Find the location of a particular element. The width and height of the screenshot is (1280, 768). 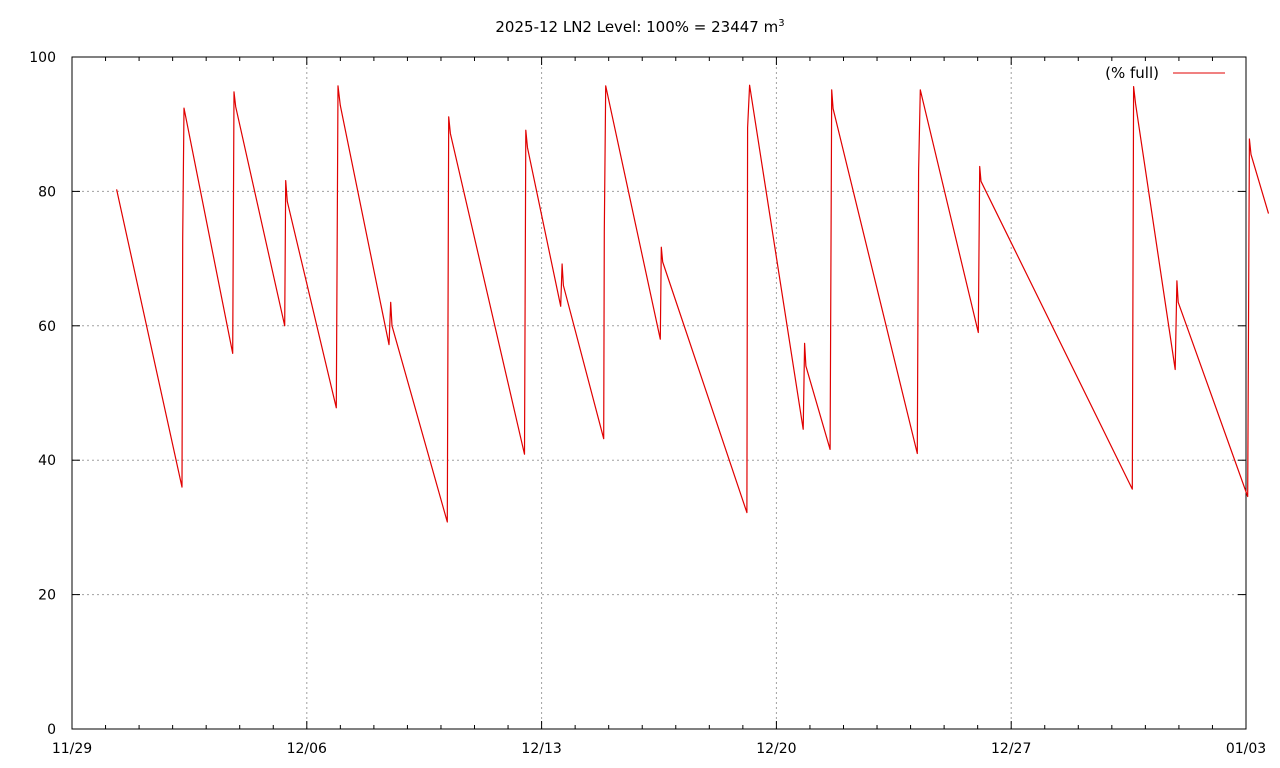

x-tick-label: 12/20 is located at coordinates (776, 749).